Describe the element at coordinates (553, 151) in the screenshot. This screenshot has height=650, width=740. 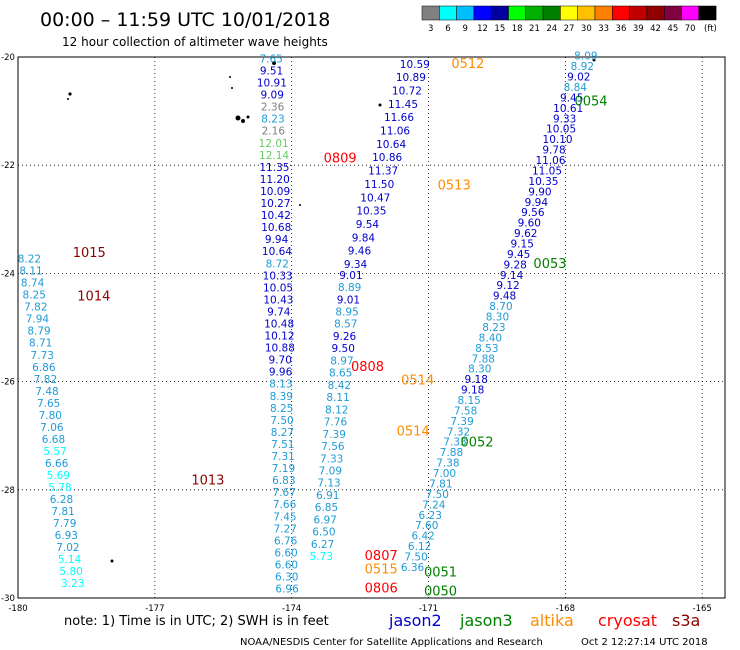
I see `wave-height-label: 9.78` at that location.